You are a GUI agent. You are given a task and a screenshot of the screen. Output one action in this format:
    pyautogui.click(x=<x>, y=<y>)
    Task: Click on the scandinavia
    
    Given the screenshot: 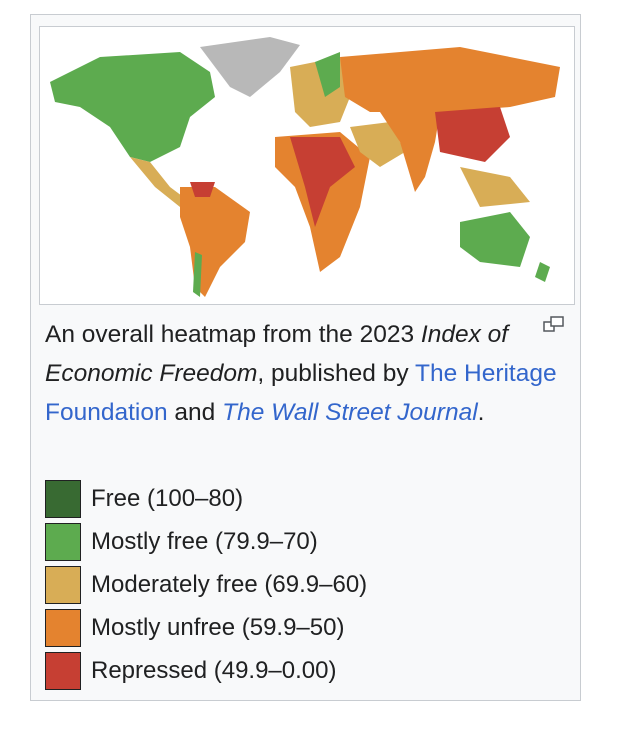 What is the action you would take?
    pyautogui.click(x=327, y=74)
    